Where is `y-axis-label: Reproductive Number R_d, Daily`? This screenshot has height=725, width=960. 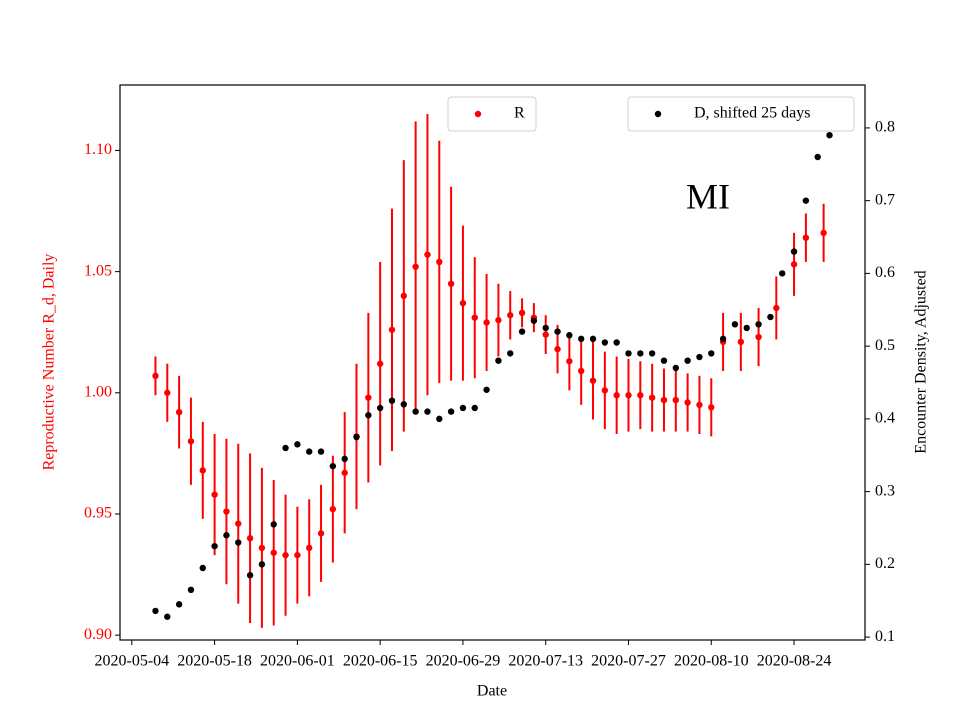 y-axis-label: Reproductive Number R_d, Daily is located at coordinates (49, 362).